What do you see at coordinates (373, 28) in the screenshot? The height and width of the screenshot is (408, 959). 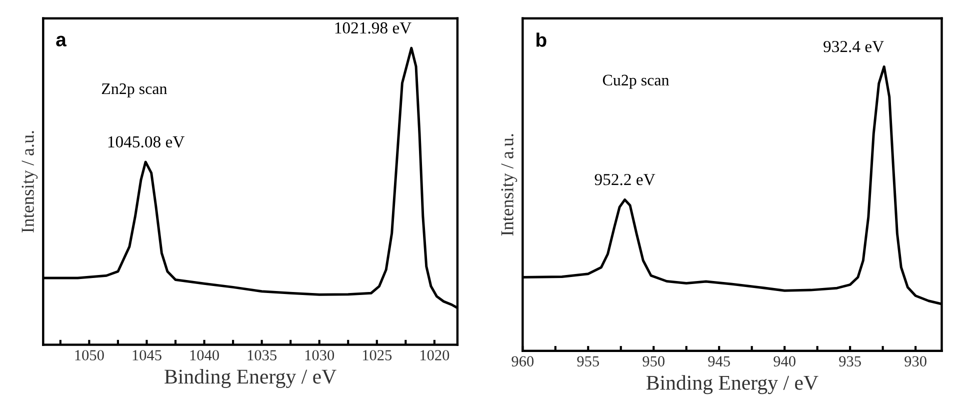 I see `annotation: 1021.98 eV` at bounding box center [373, 28].